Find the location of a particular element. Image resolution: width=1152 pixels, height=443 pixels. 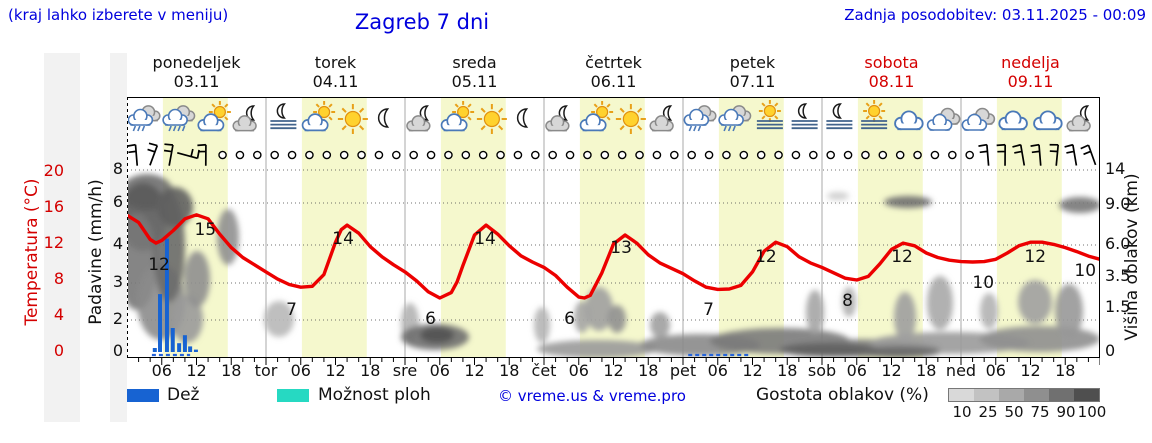

cloud-density-scale is located at coordinates (1024, 395).